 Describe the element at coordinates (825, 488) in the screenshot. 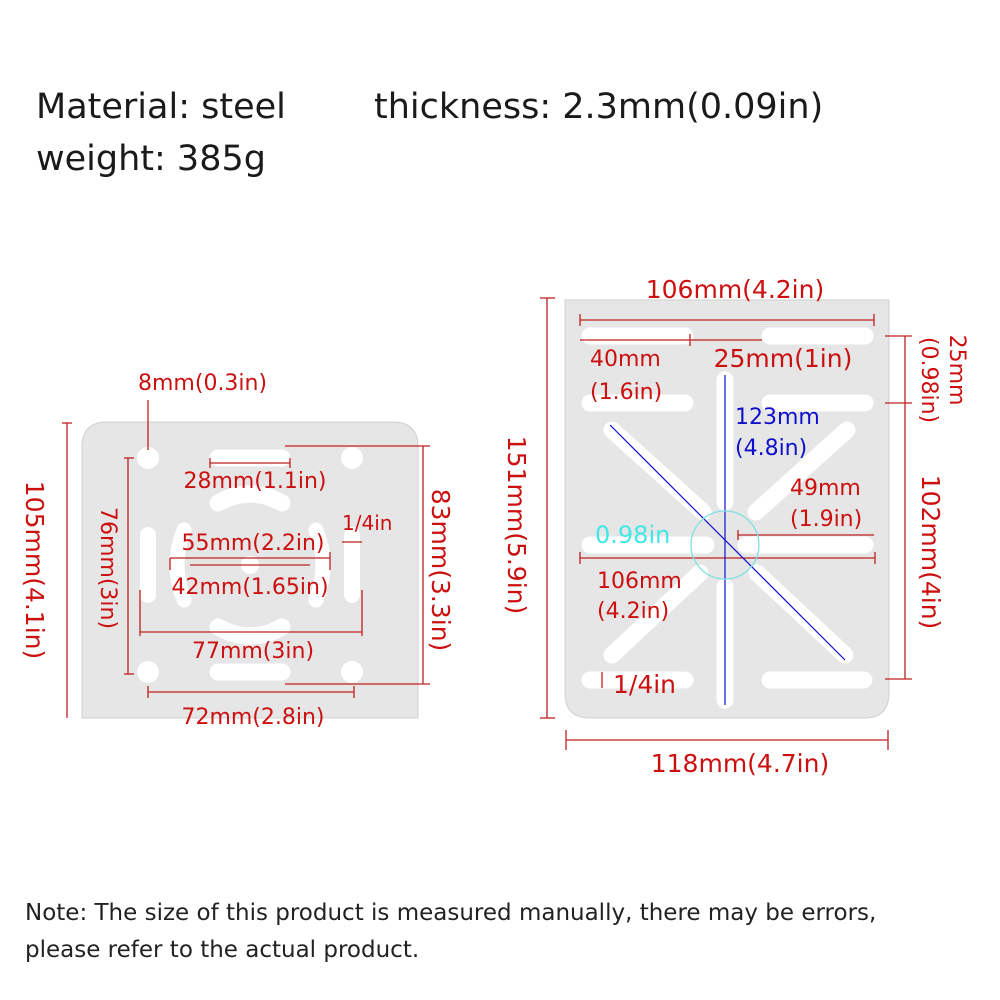

I see `half-slot-mm-label: 49mm` at that location.